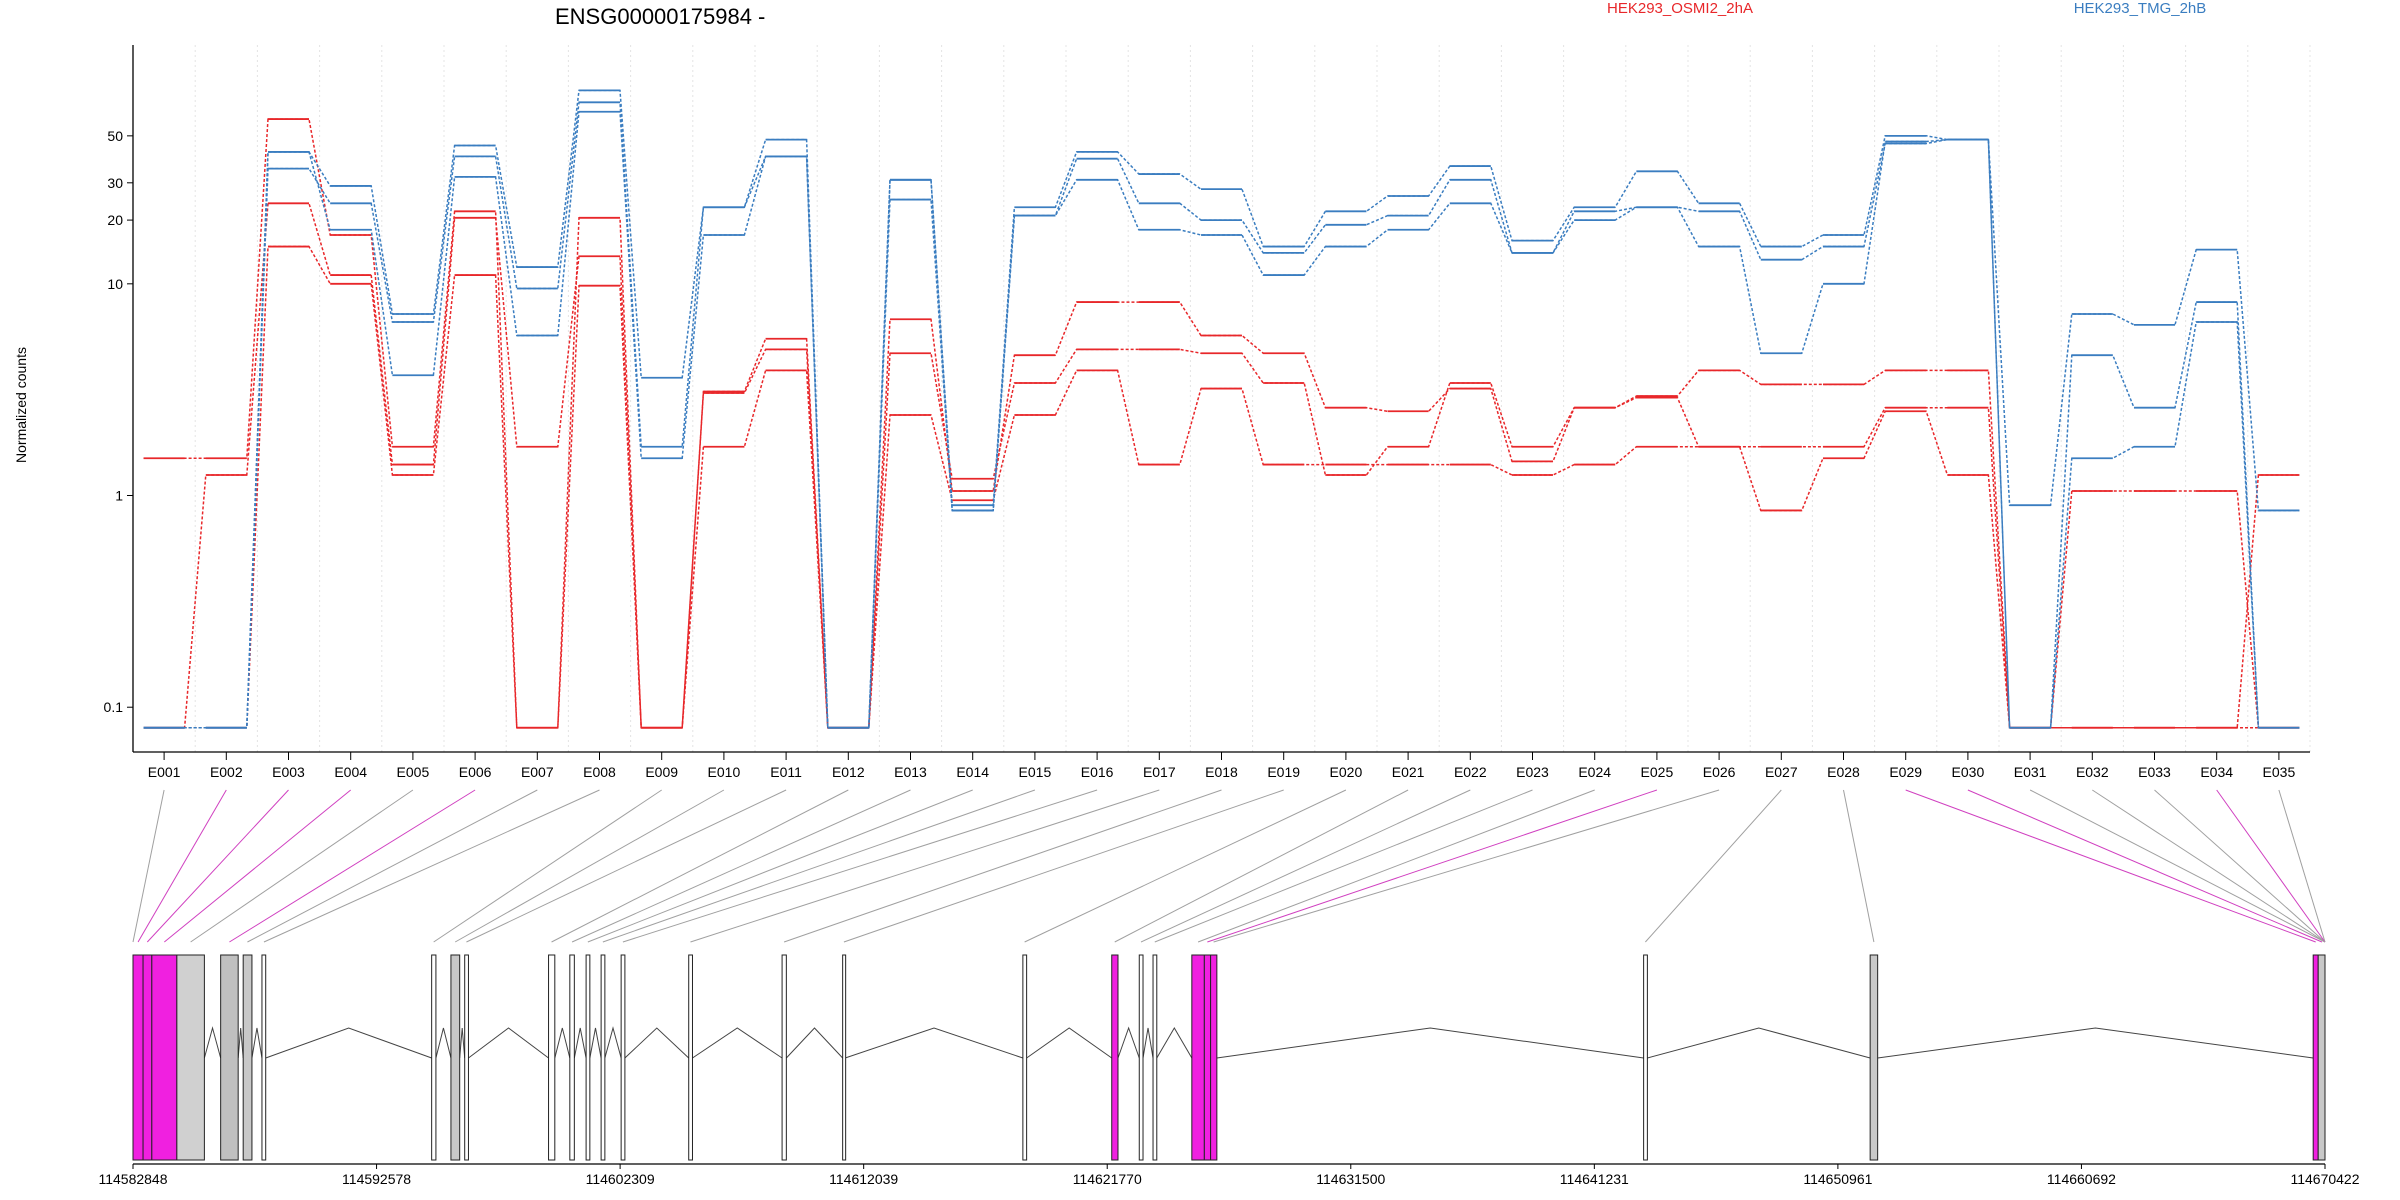  What do you see at coordinates (164, 772) in the screenshot?
I see `x-tick-label: E001` at bounding box center [164, 772].